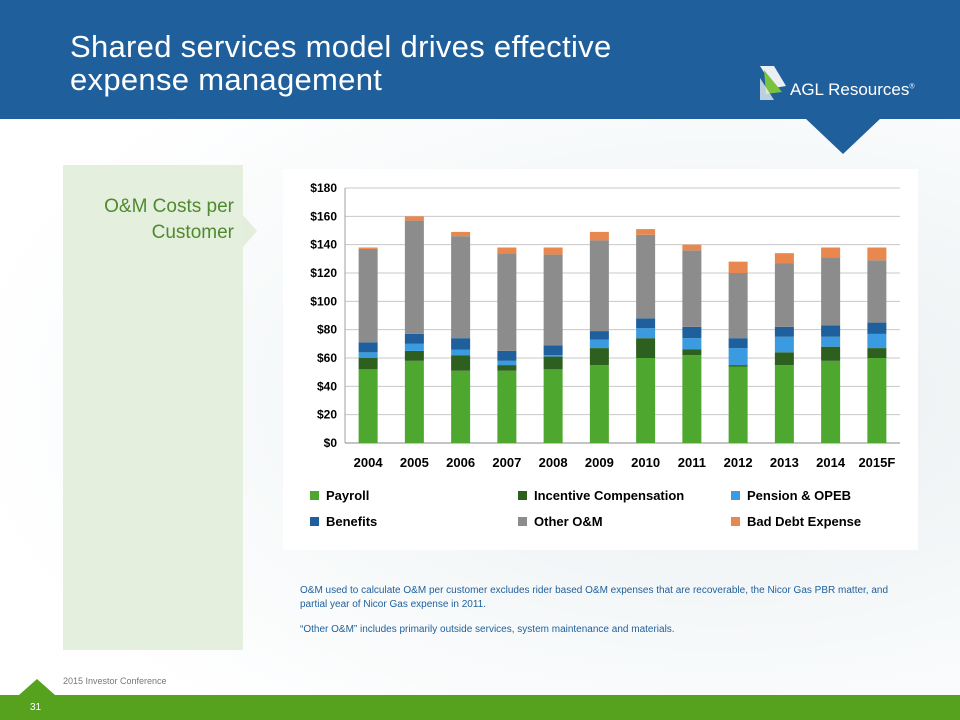 The image size is (960, 720). What do you see at coordinates (568, 521) in the screenshot?
I see `legend-label: Other O&M` at bounding box center [568, 521].